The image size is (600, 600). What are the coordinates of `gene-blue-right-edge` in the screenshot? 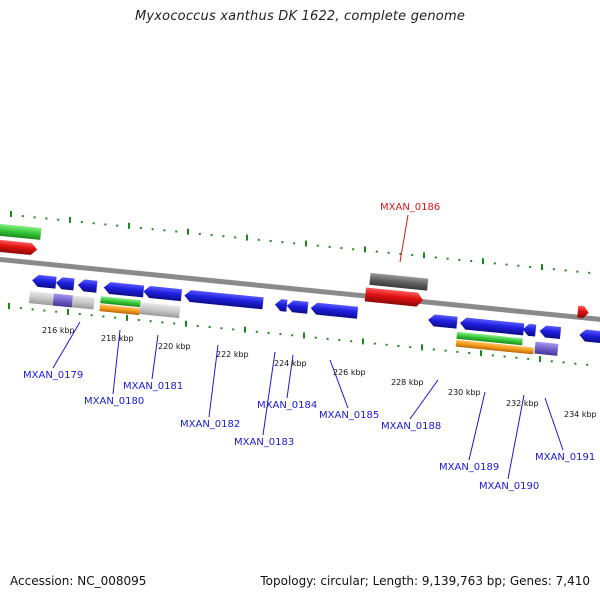 It's located at (589, 336).